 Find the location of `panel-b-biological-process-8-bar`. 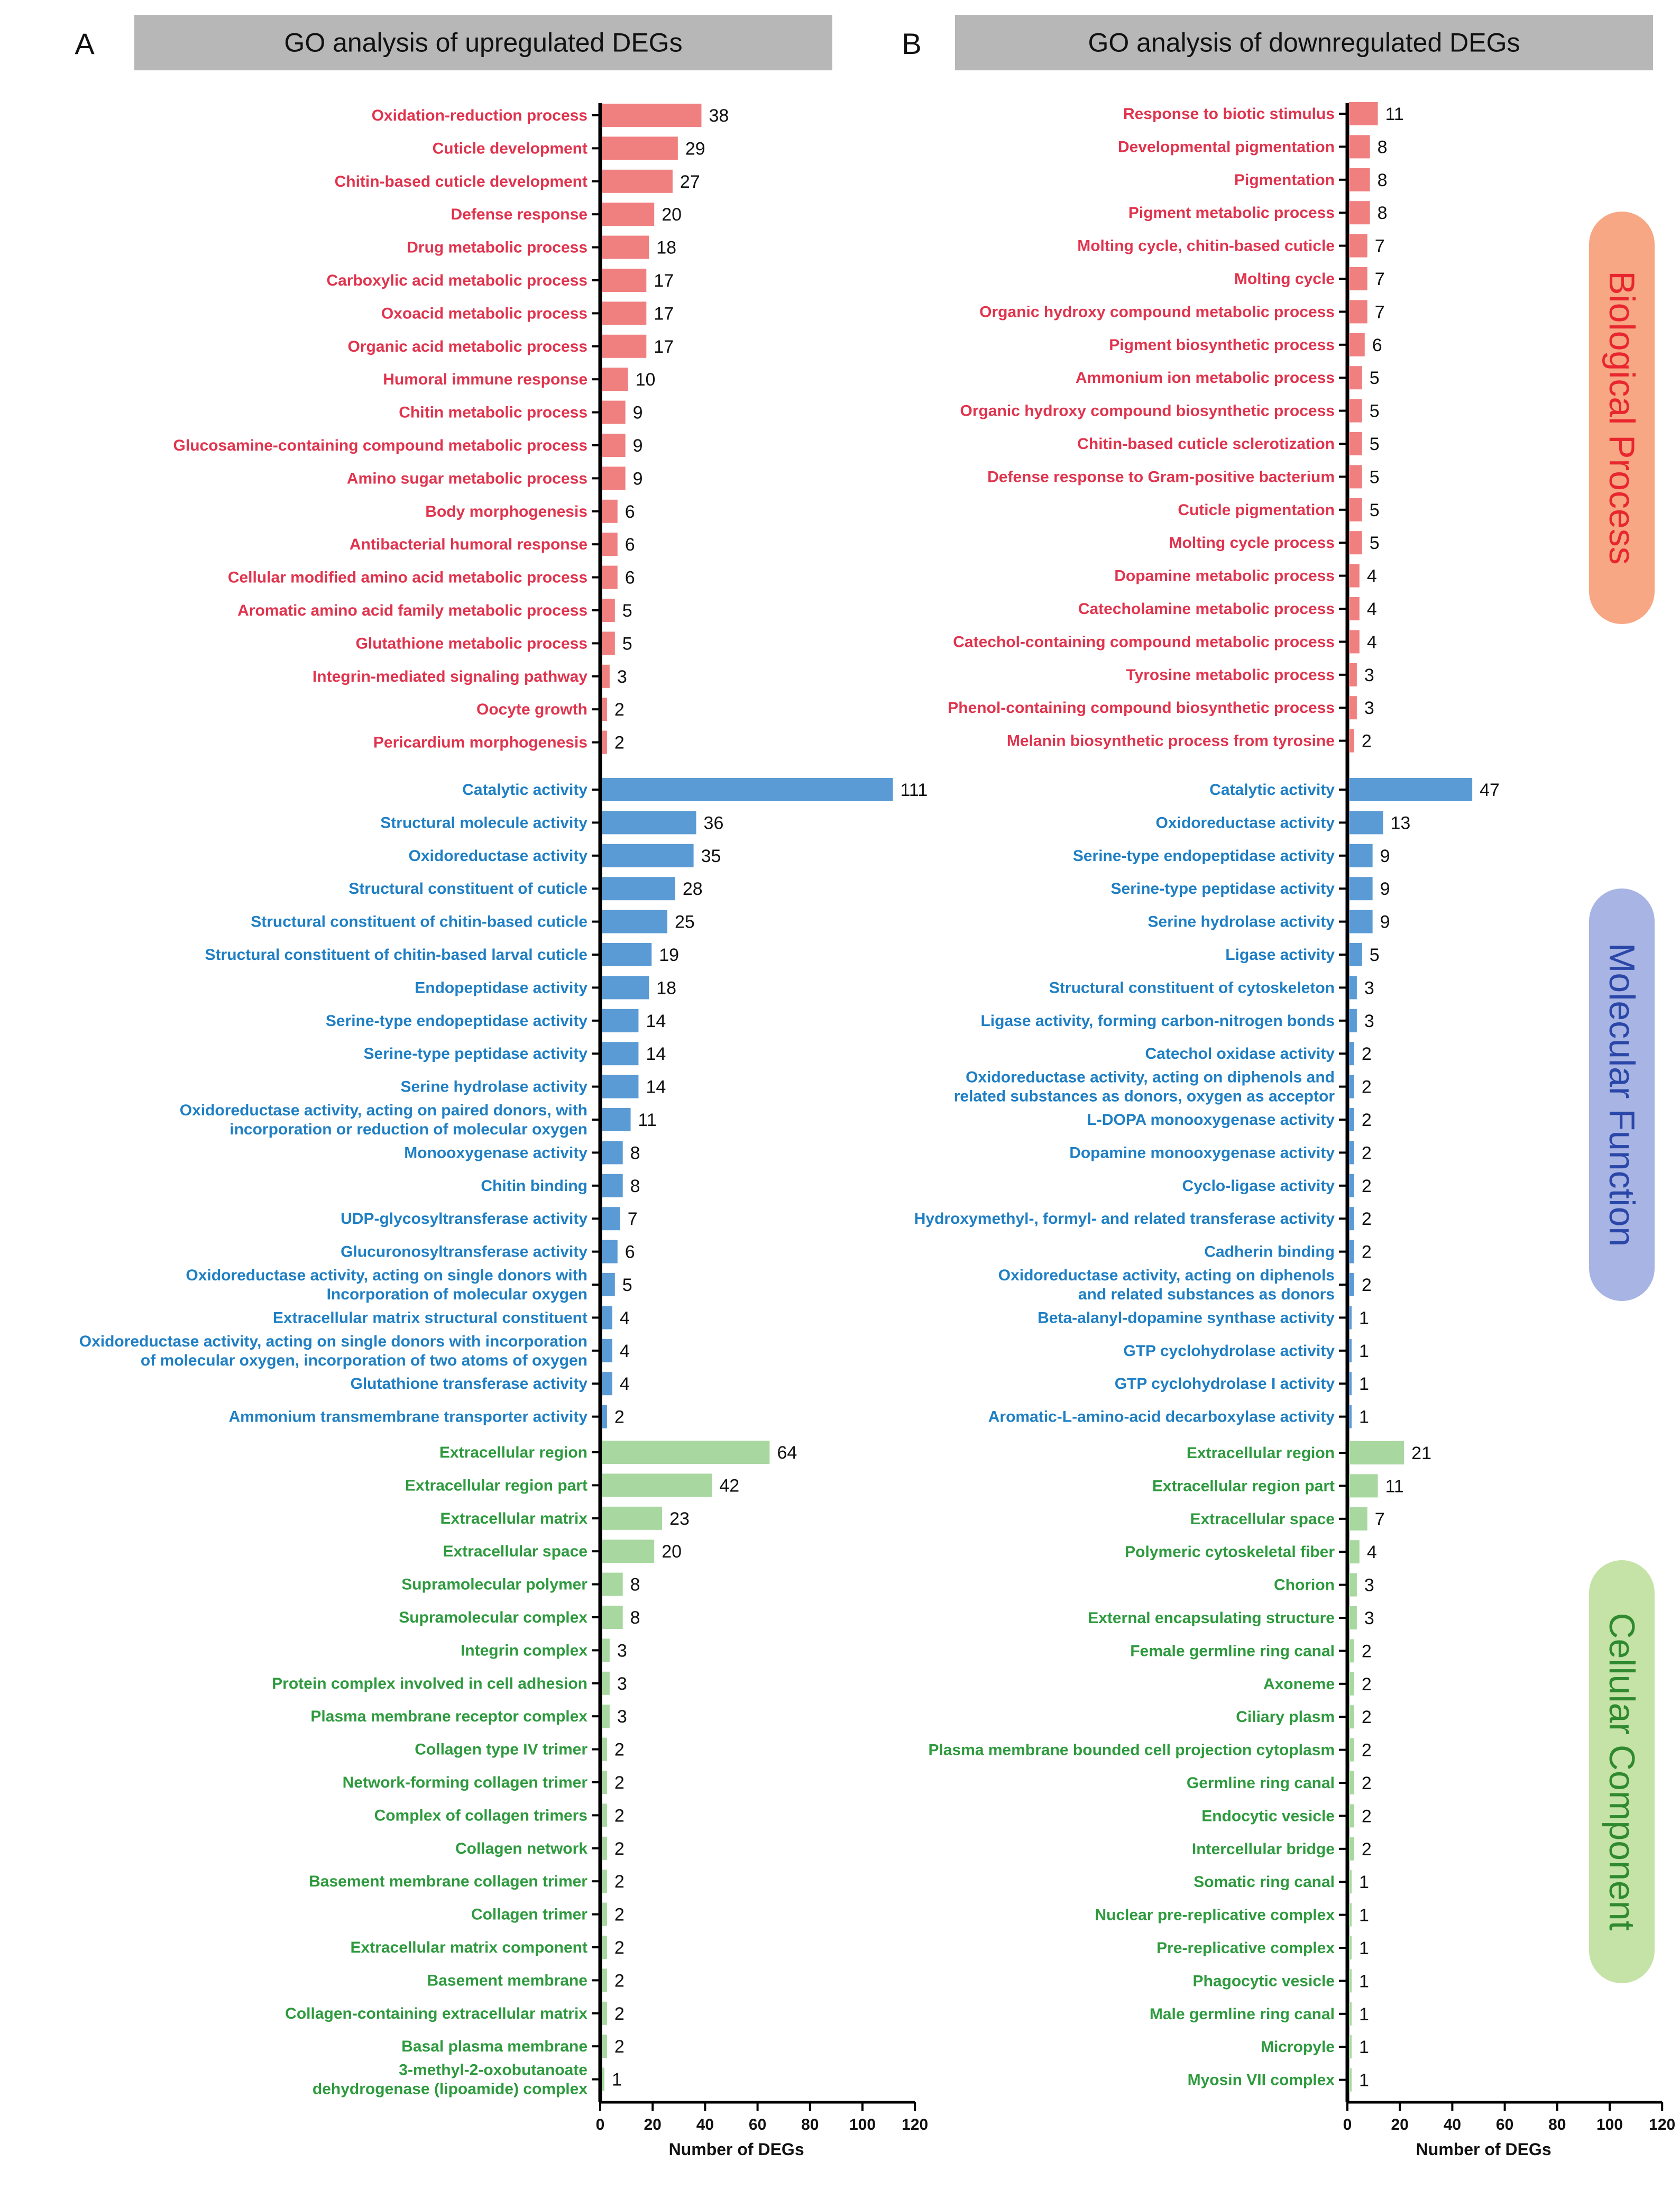

panel-b-biological-process-8-bar is located at coordinates (1357, 344).